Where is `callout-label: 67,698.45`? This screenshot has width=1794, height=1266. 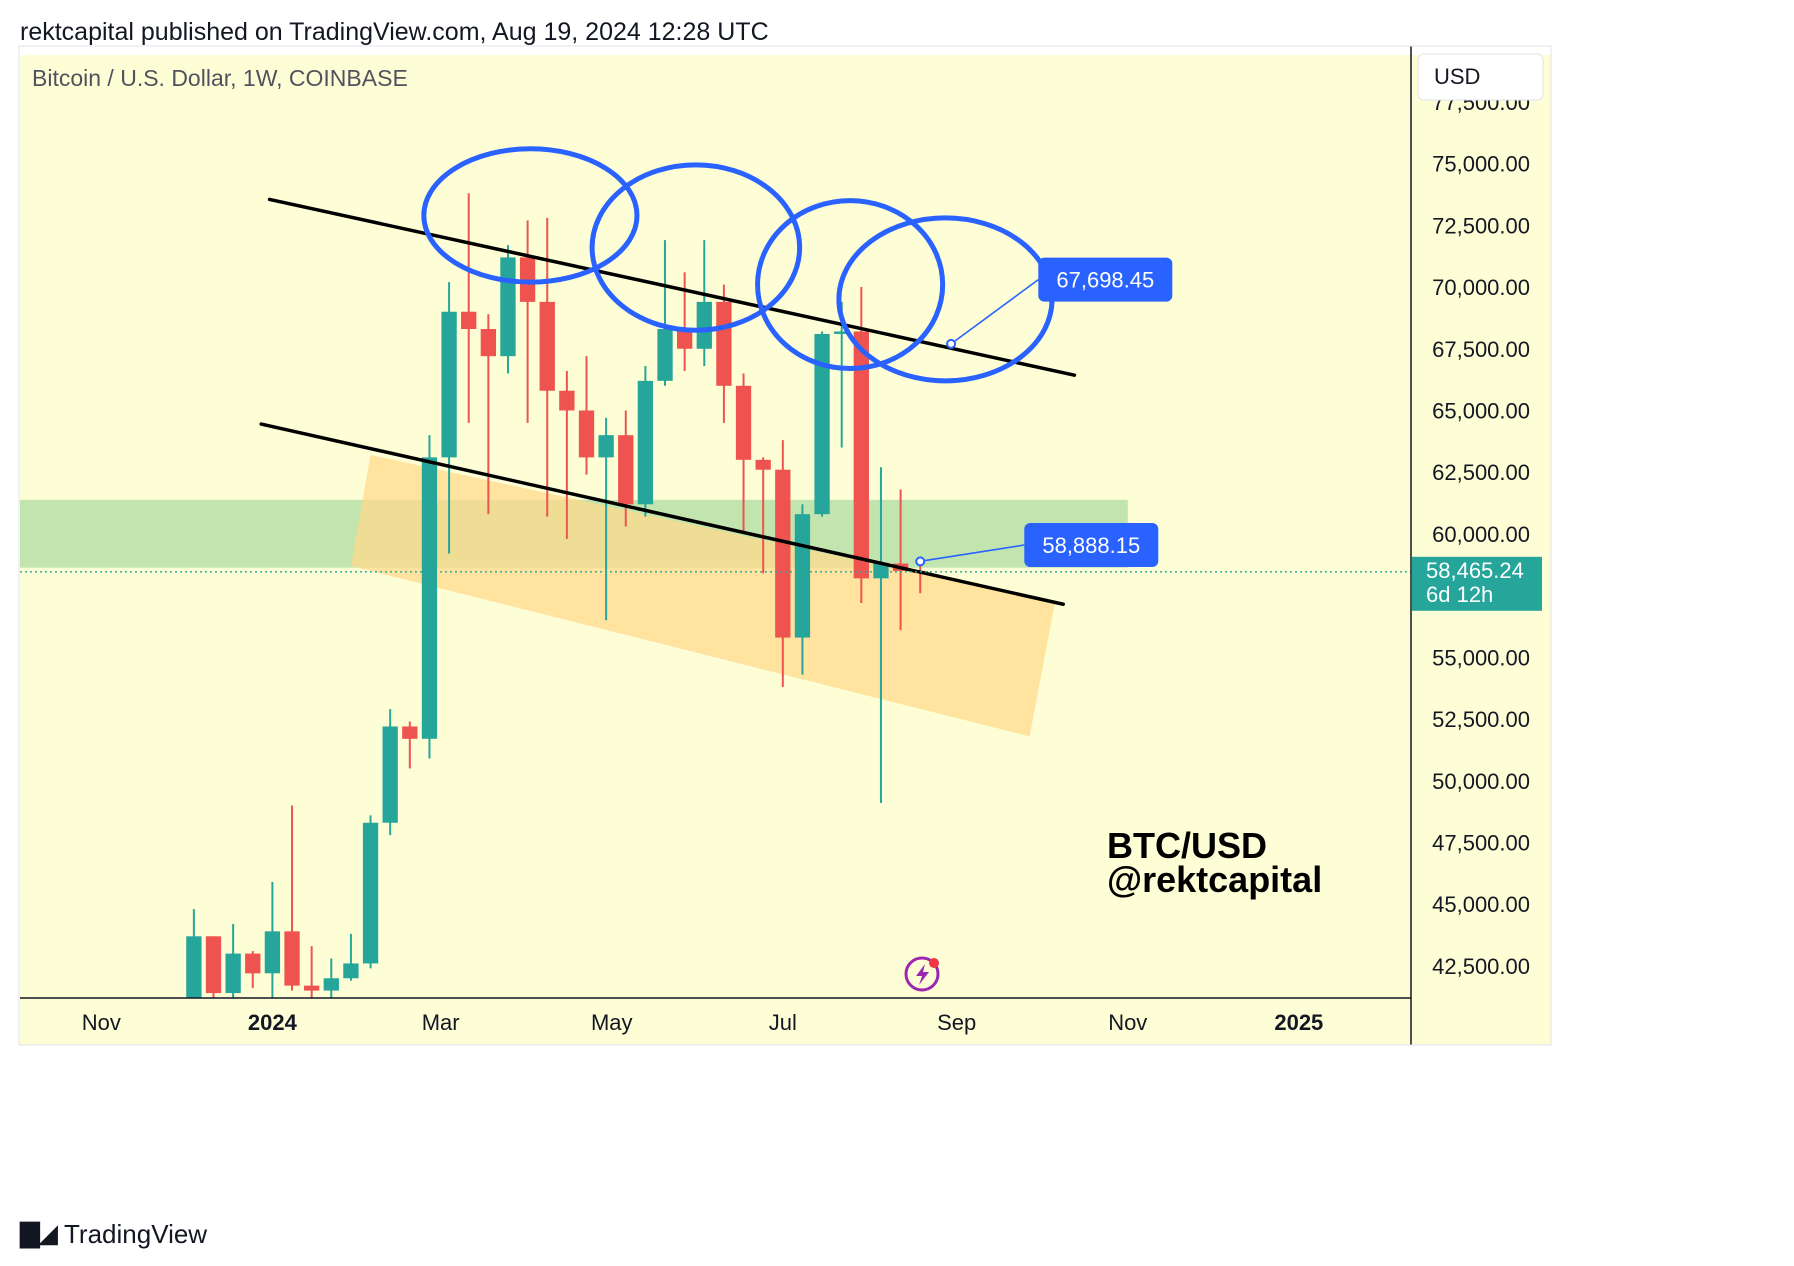 callout-label: 67,698.45 is located at coordinates (1105, 280).